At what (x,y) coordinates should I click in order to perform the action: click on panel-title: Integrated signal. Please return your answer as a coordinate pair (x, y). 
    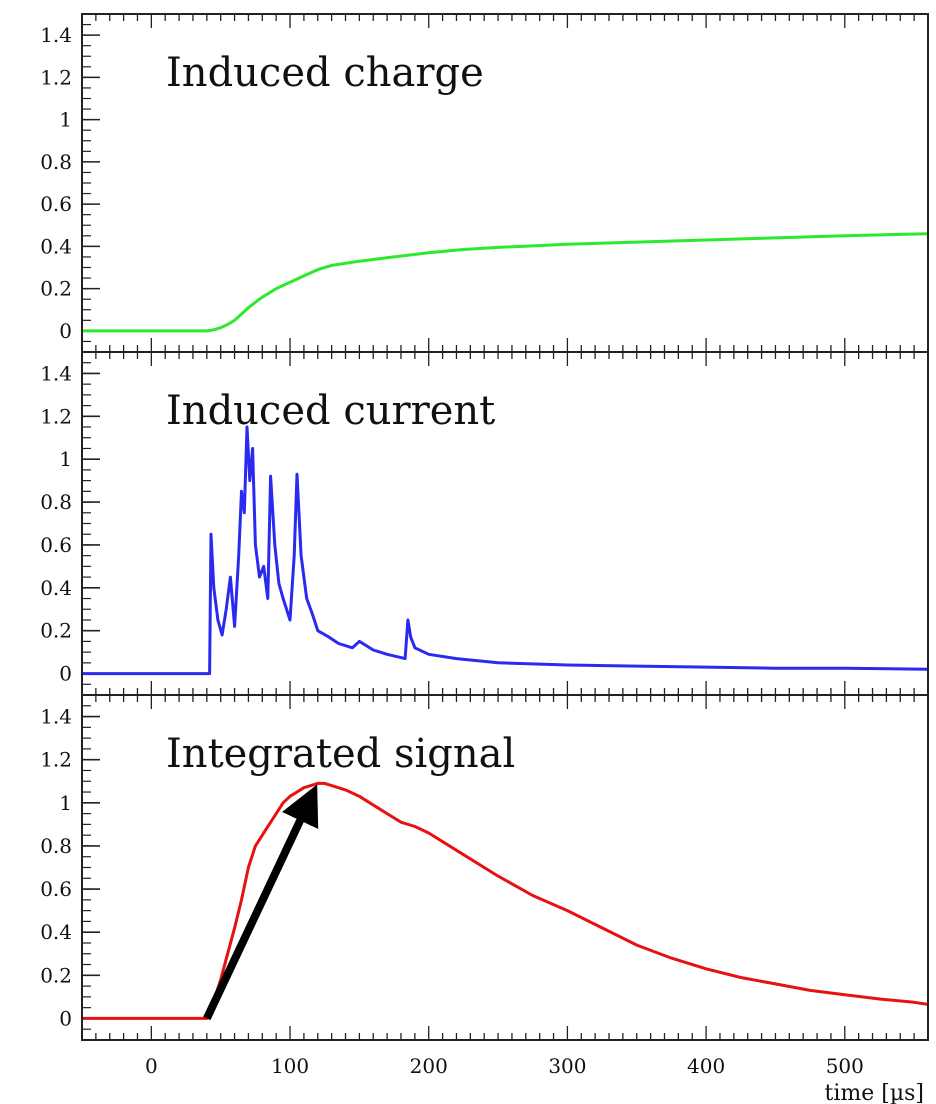
    Looking at the image, I should click on (340, 754).